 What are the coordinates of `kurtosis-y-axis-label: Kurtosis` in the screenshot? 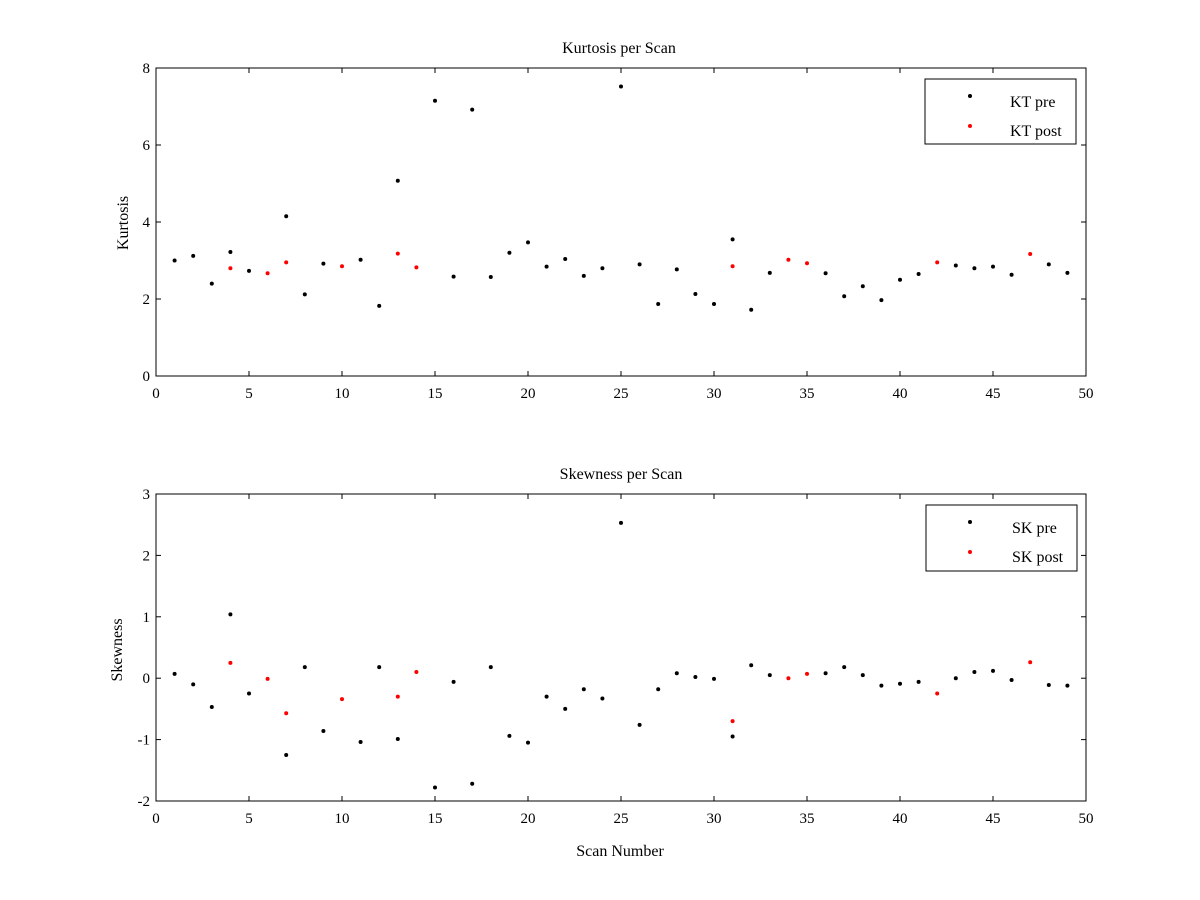 It's located at (123, 223).